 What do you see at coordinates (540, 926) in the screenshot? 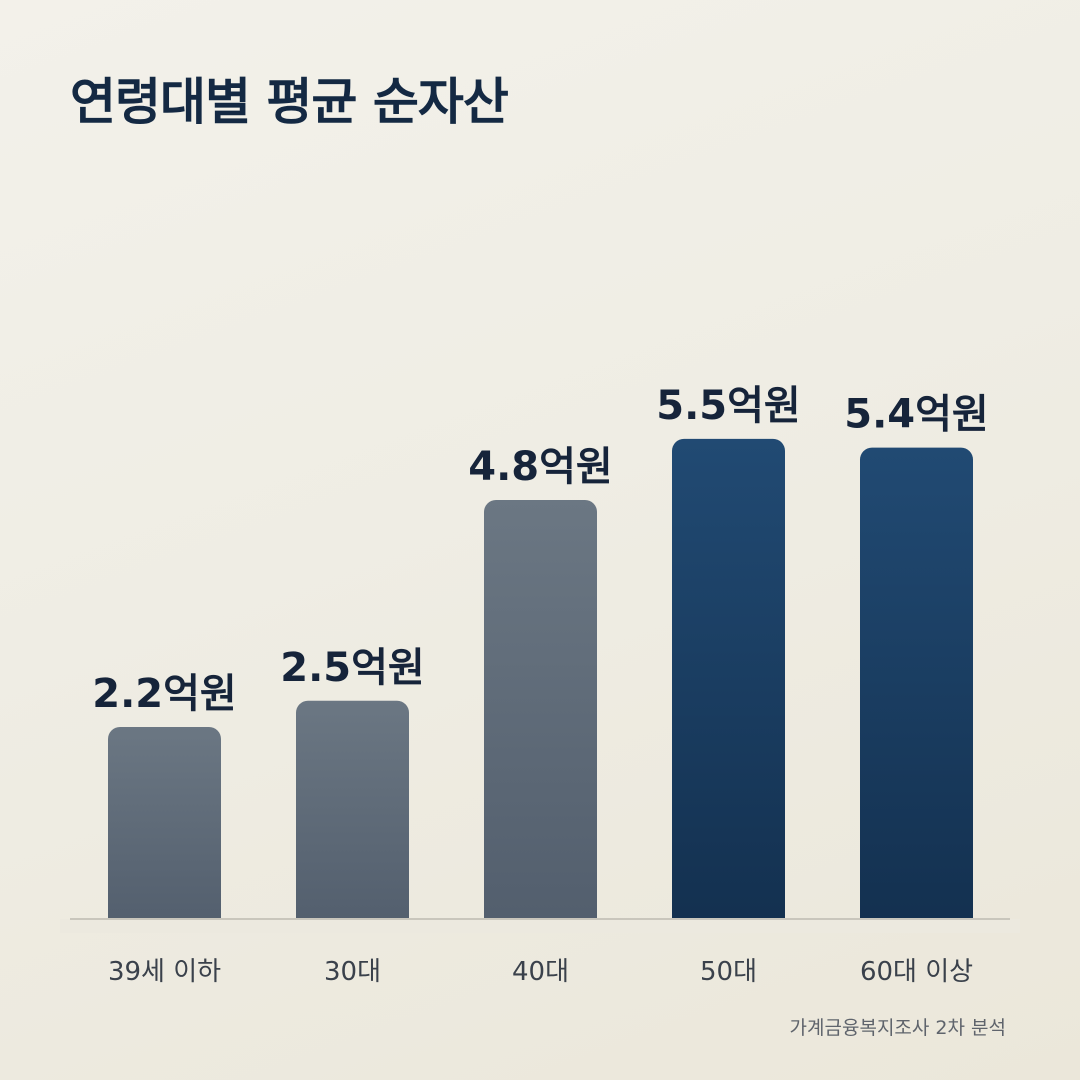
I see `baseline-mask` at bounding box center [540, 926].